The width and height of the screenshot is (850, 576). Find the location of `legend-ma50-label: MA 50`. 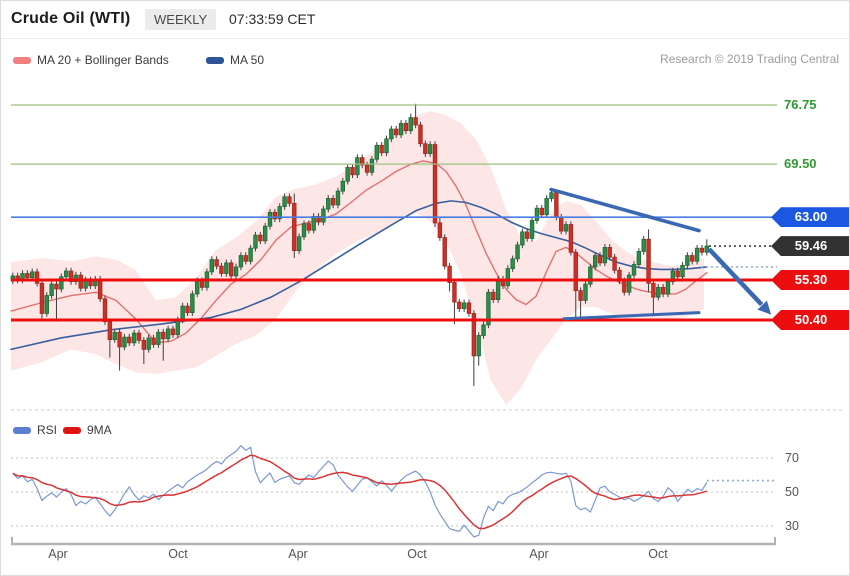

legend-ma50-label: MA 50 is located at coordinates (247, 60).